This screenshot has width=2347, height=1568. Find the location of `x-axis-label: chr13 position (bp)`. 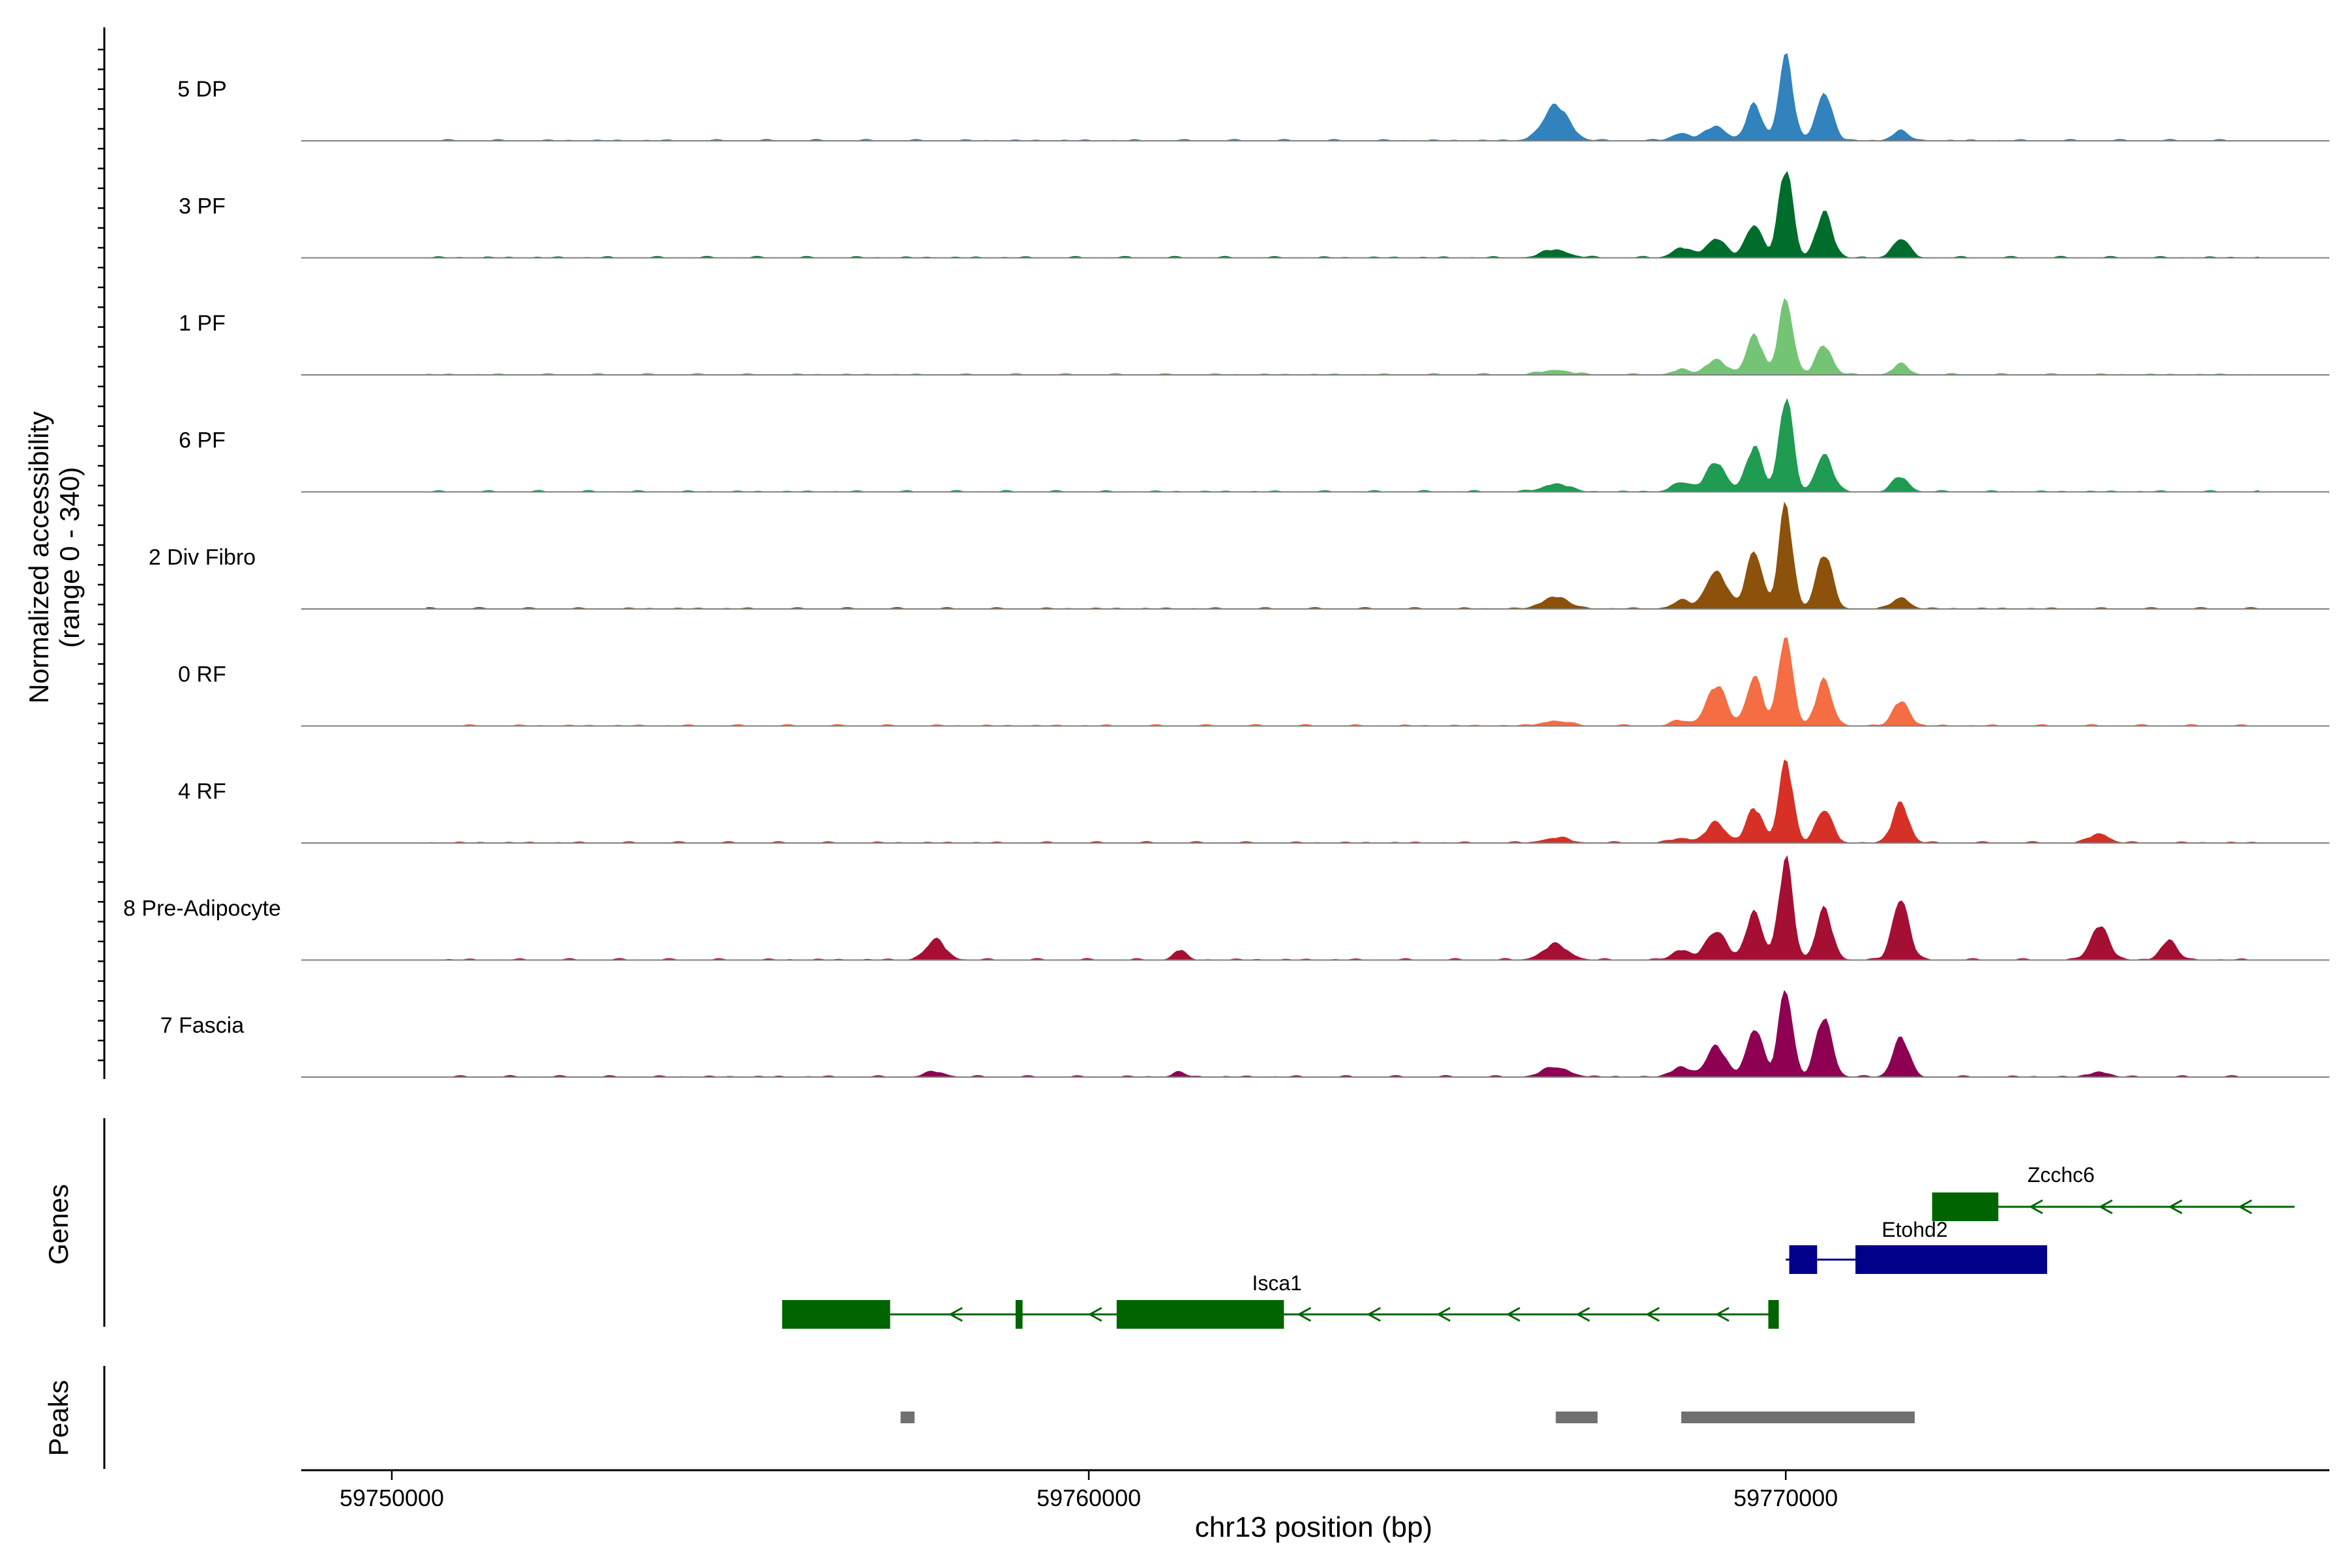

x-axis-label: chr13 position (bp) is located at coordinates (1313, 1527).